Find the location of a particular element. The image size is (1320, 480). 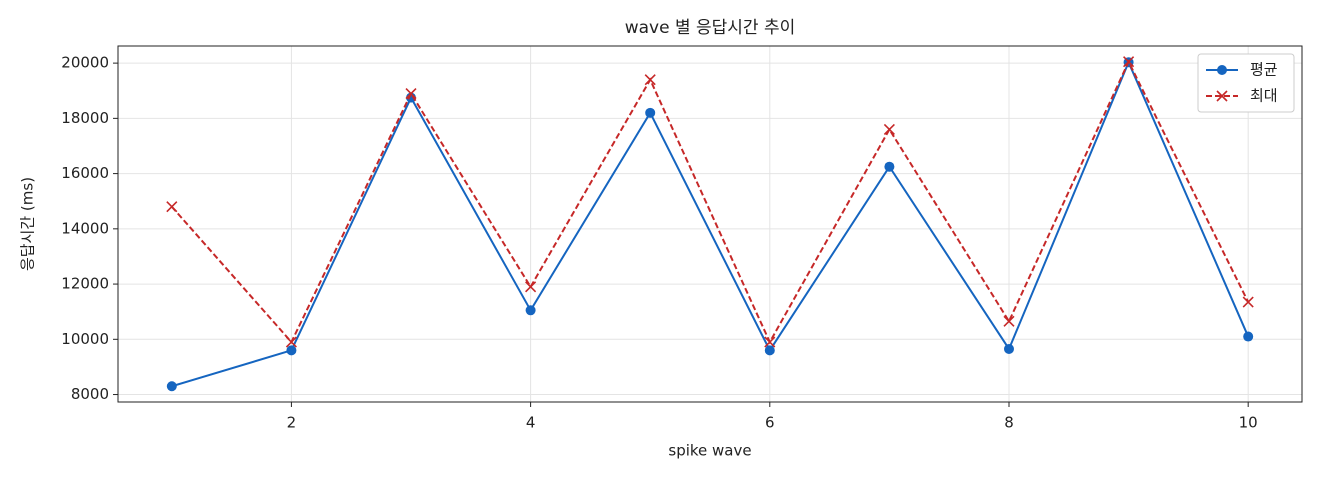

y-tick-label: 14000 is located at coordinates (85, 228).